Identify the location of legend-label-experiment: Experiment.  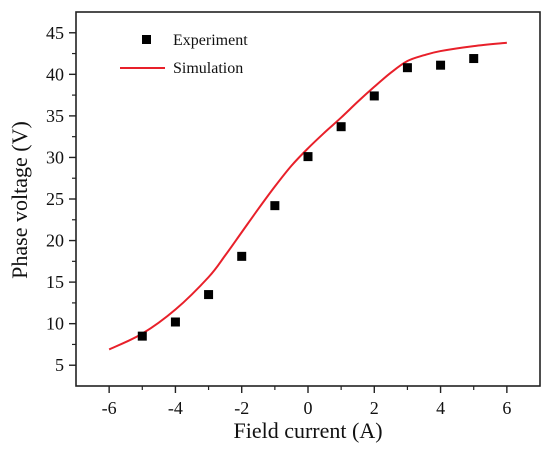
(210, 40).